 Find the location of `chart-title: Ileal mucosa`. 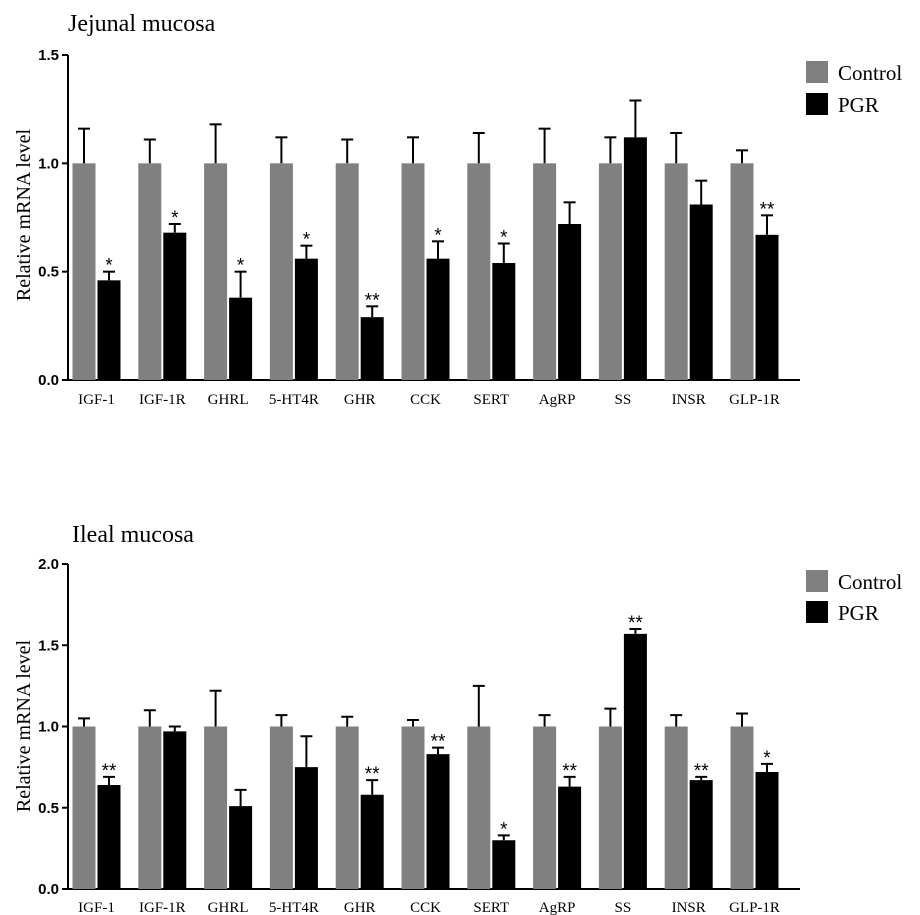

chart-title: Ileal mucosa is located at coordinates (133, 535).